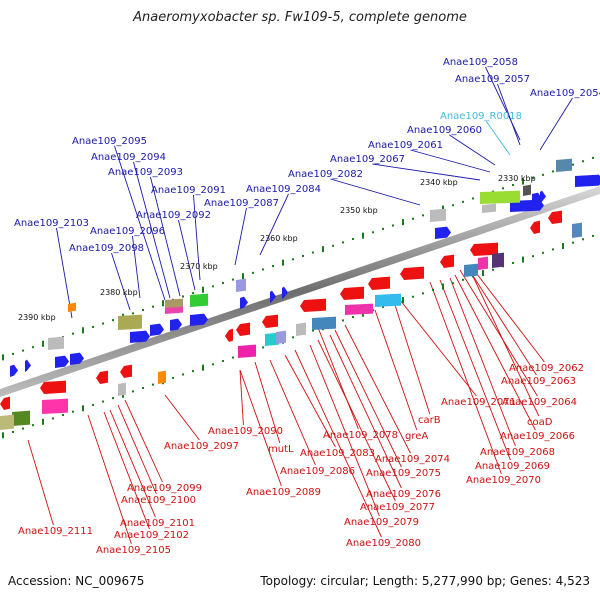 The image size is (600, 600). Describe the element at coordinates (281, 449) in the screenshot. I see `gene-label: mutL` at that location.